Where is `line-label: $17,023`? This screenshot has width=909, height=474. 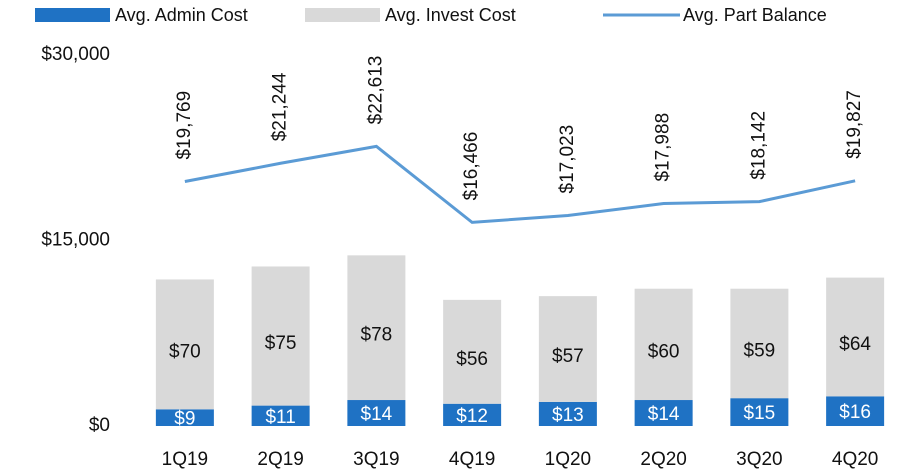 line-label: $17,023 is located at coordinates (567, 159).